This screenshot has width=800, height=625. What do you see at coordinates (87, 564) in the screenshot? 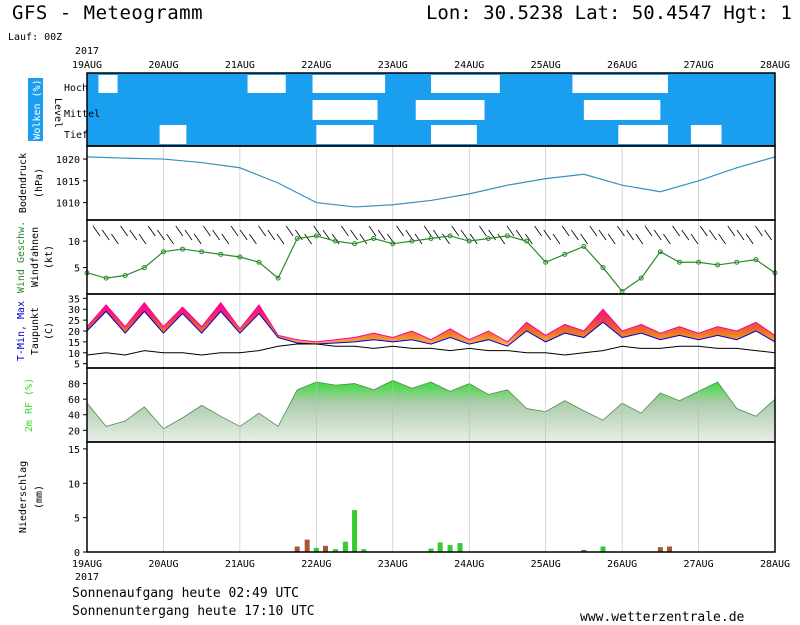
I see `day-label-bottom: 19AUG` at bounding box center [87, 564].